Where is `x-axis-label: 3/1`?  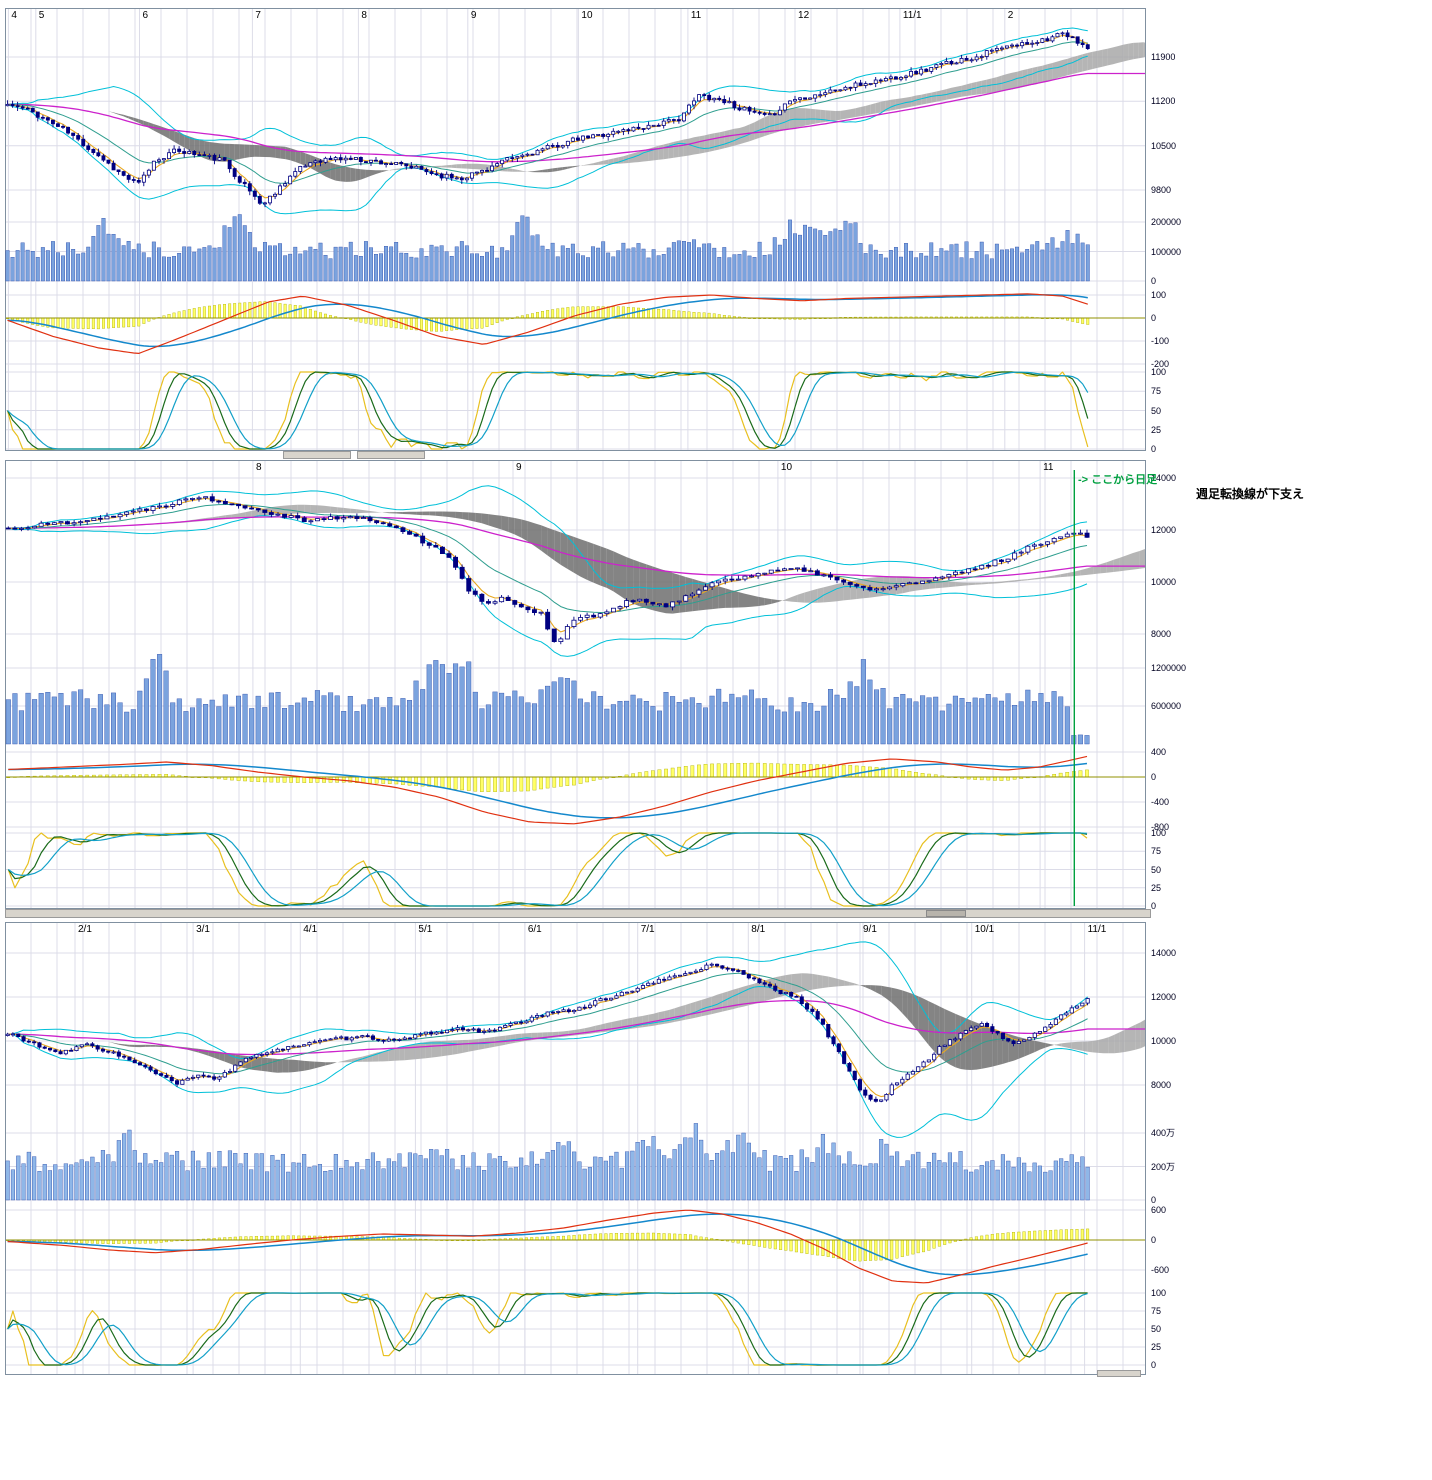 x-axis-label: 3/1 is located at coordinates (203, 929).